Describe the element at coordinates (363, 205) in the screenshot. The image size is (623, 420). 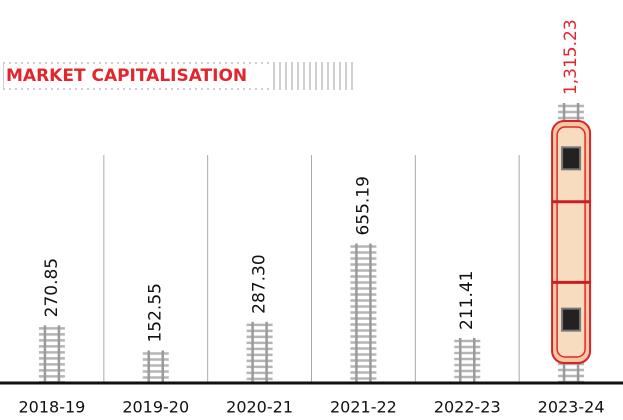
I see `value-label: 655.19` at that location.